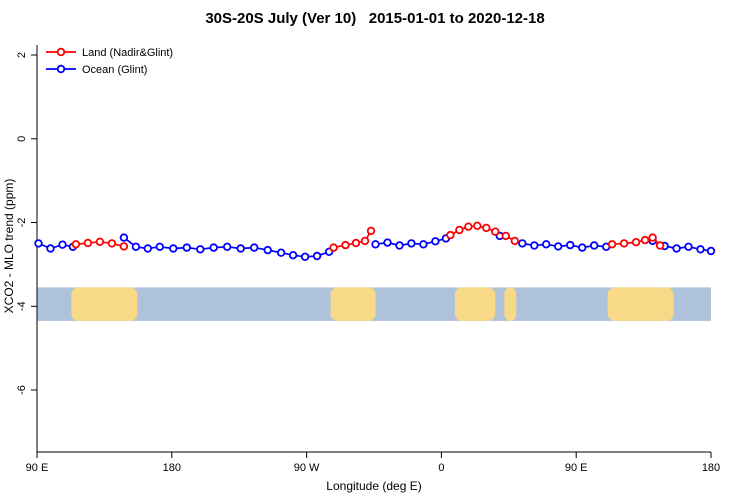  Describe the element at coordinates (22, 306) in the screenshot. I see `y-tick-label: -4` at that location.